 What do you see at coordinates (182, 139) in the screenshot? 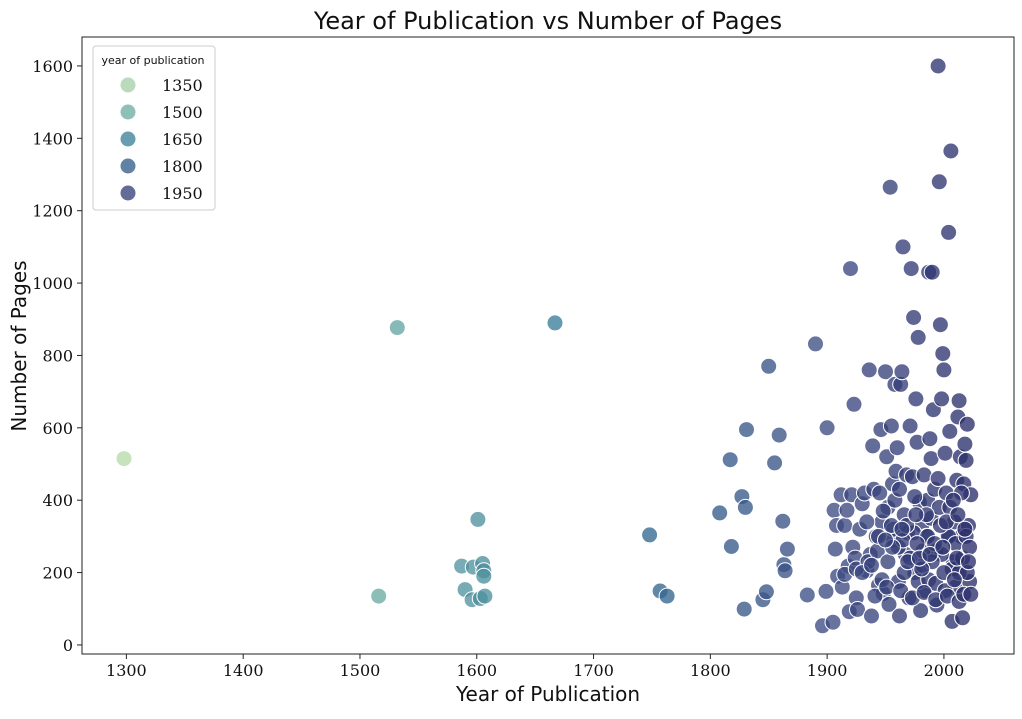
I see `legend-label: 1650` at bounding box center [182, 139].